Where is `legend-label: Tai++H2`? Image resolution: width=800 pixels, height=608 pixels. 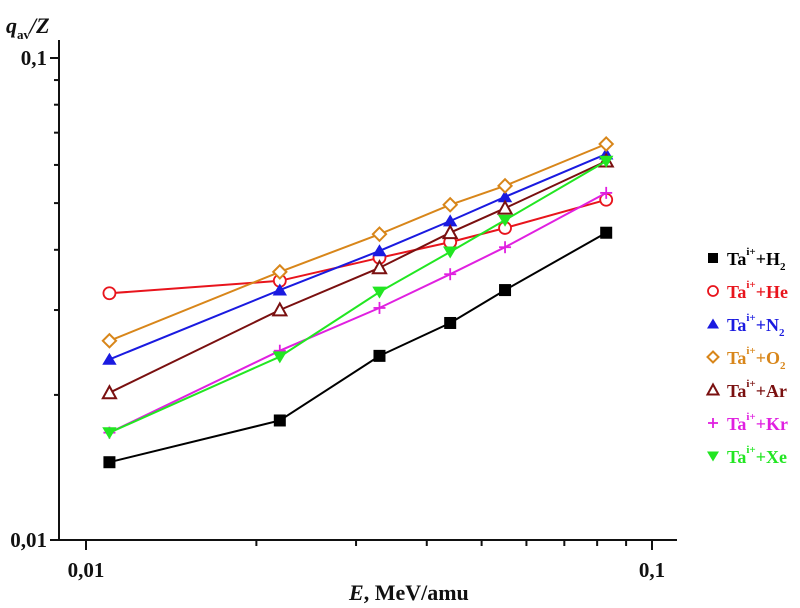
legend-label: Tai++H2 is located at coordinates (756, 259).